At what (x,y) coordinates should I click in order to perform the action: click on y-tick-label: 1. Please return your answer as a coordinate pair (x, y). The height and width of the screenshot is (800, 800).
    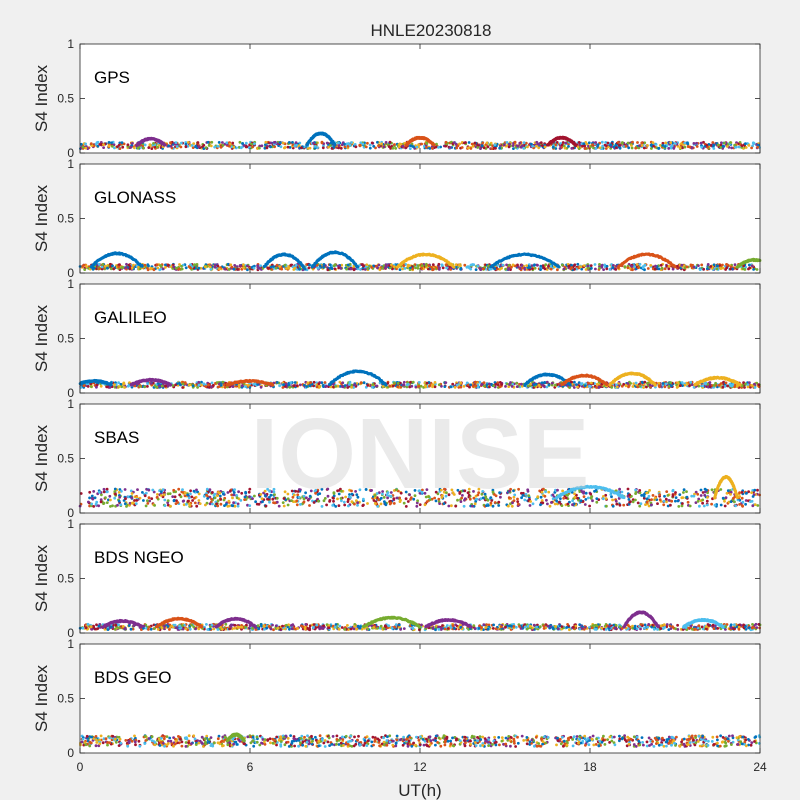
    Looking at the image, I should click on (70, 44).